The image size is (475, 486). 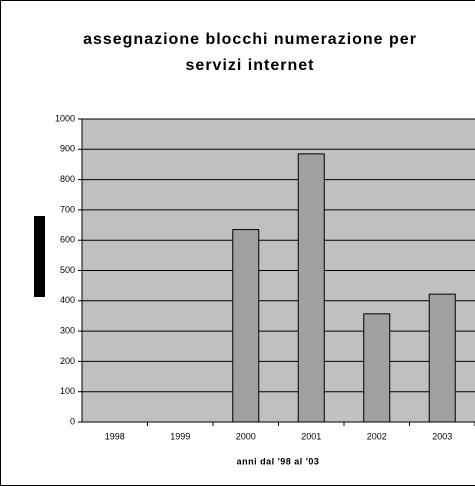 What do you see at coordinates (278, 461) in the screenshot?
I see `x-axis-title: anni dal '98 al '03` at bounding box center [278, 461].